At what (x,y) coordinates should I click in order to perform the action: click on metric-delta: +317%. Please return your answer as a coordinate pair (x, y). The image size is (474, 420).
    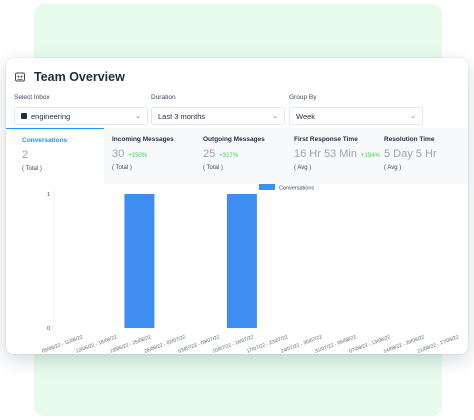
    Looking at the image, I should click on (229, 156).